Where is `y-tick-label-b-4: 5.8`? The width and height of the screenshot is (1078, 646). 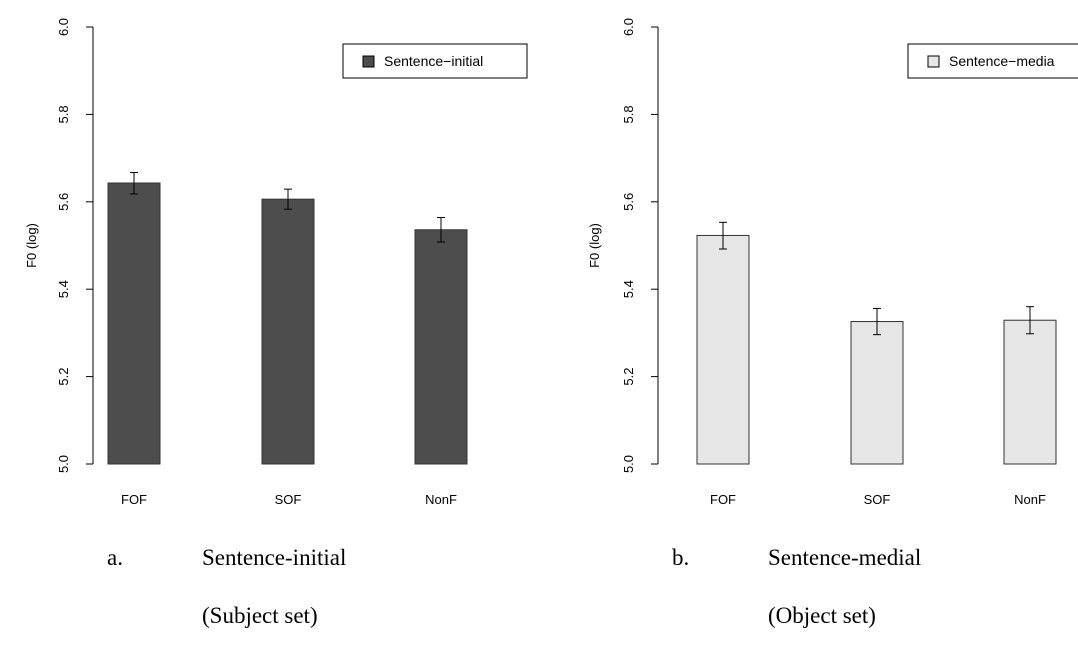 y-tick-label-b-4: 5.8 is located at coordinates (628, 114).